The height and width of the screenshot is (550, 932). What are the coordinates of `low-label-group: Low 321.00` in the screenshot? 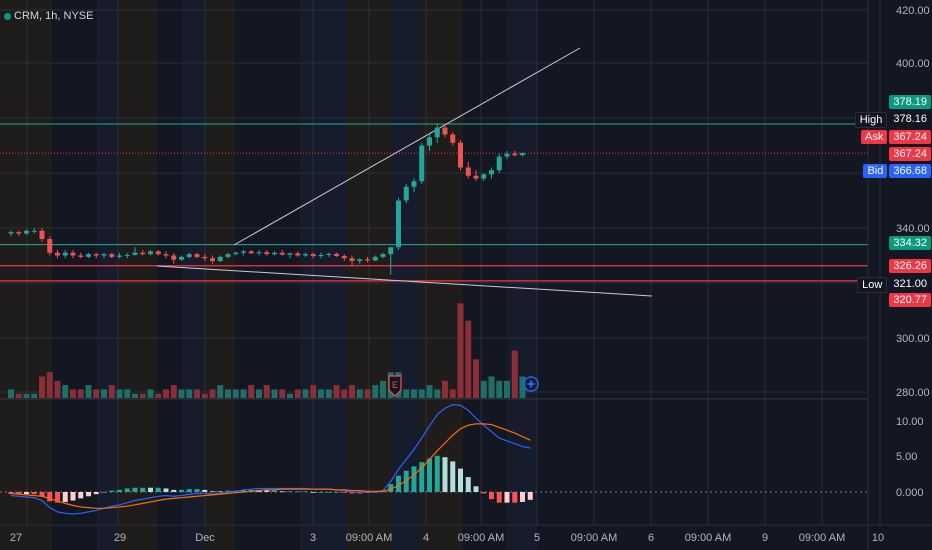 It's located at (894, 285).